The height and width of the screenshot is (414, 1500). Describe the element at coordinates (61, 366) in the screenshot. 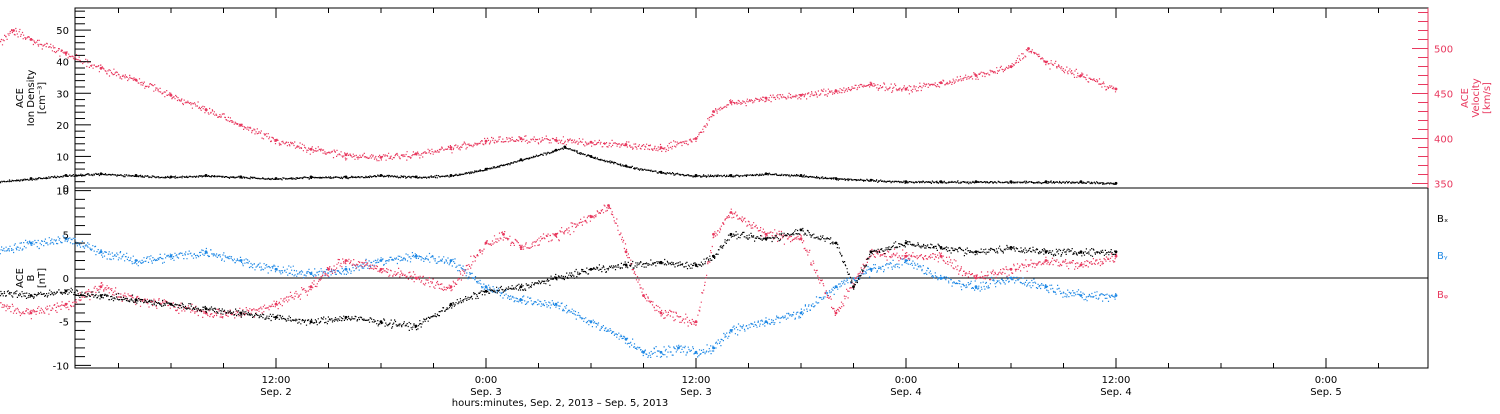

I see `b-tick-label: -10` at that location.